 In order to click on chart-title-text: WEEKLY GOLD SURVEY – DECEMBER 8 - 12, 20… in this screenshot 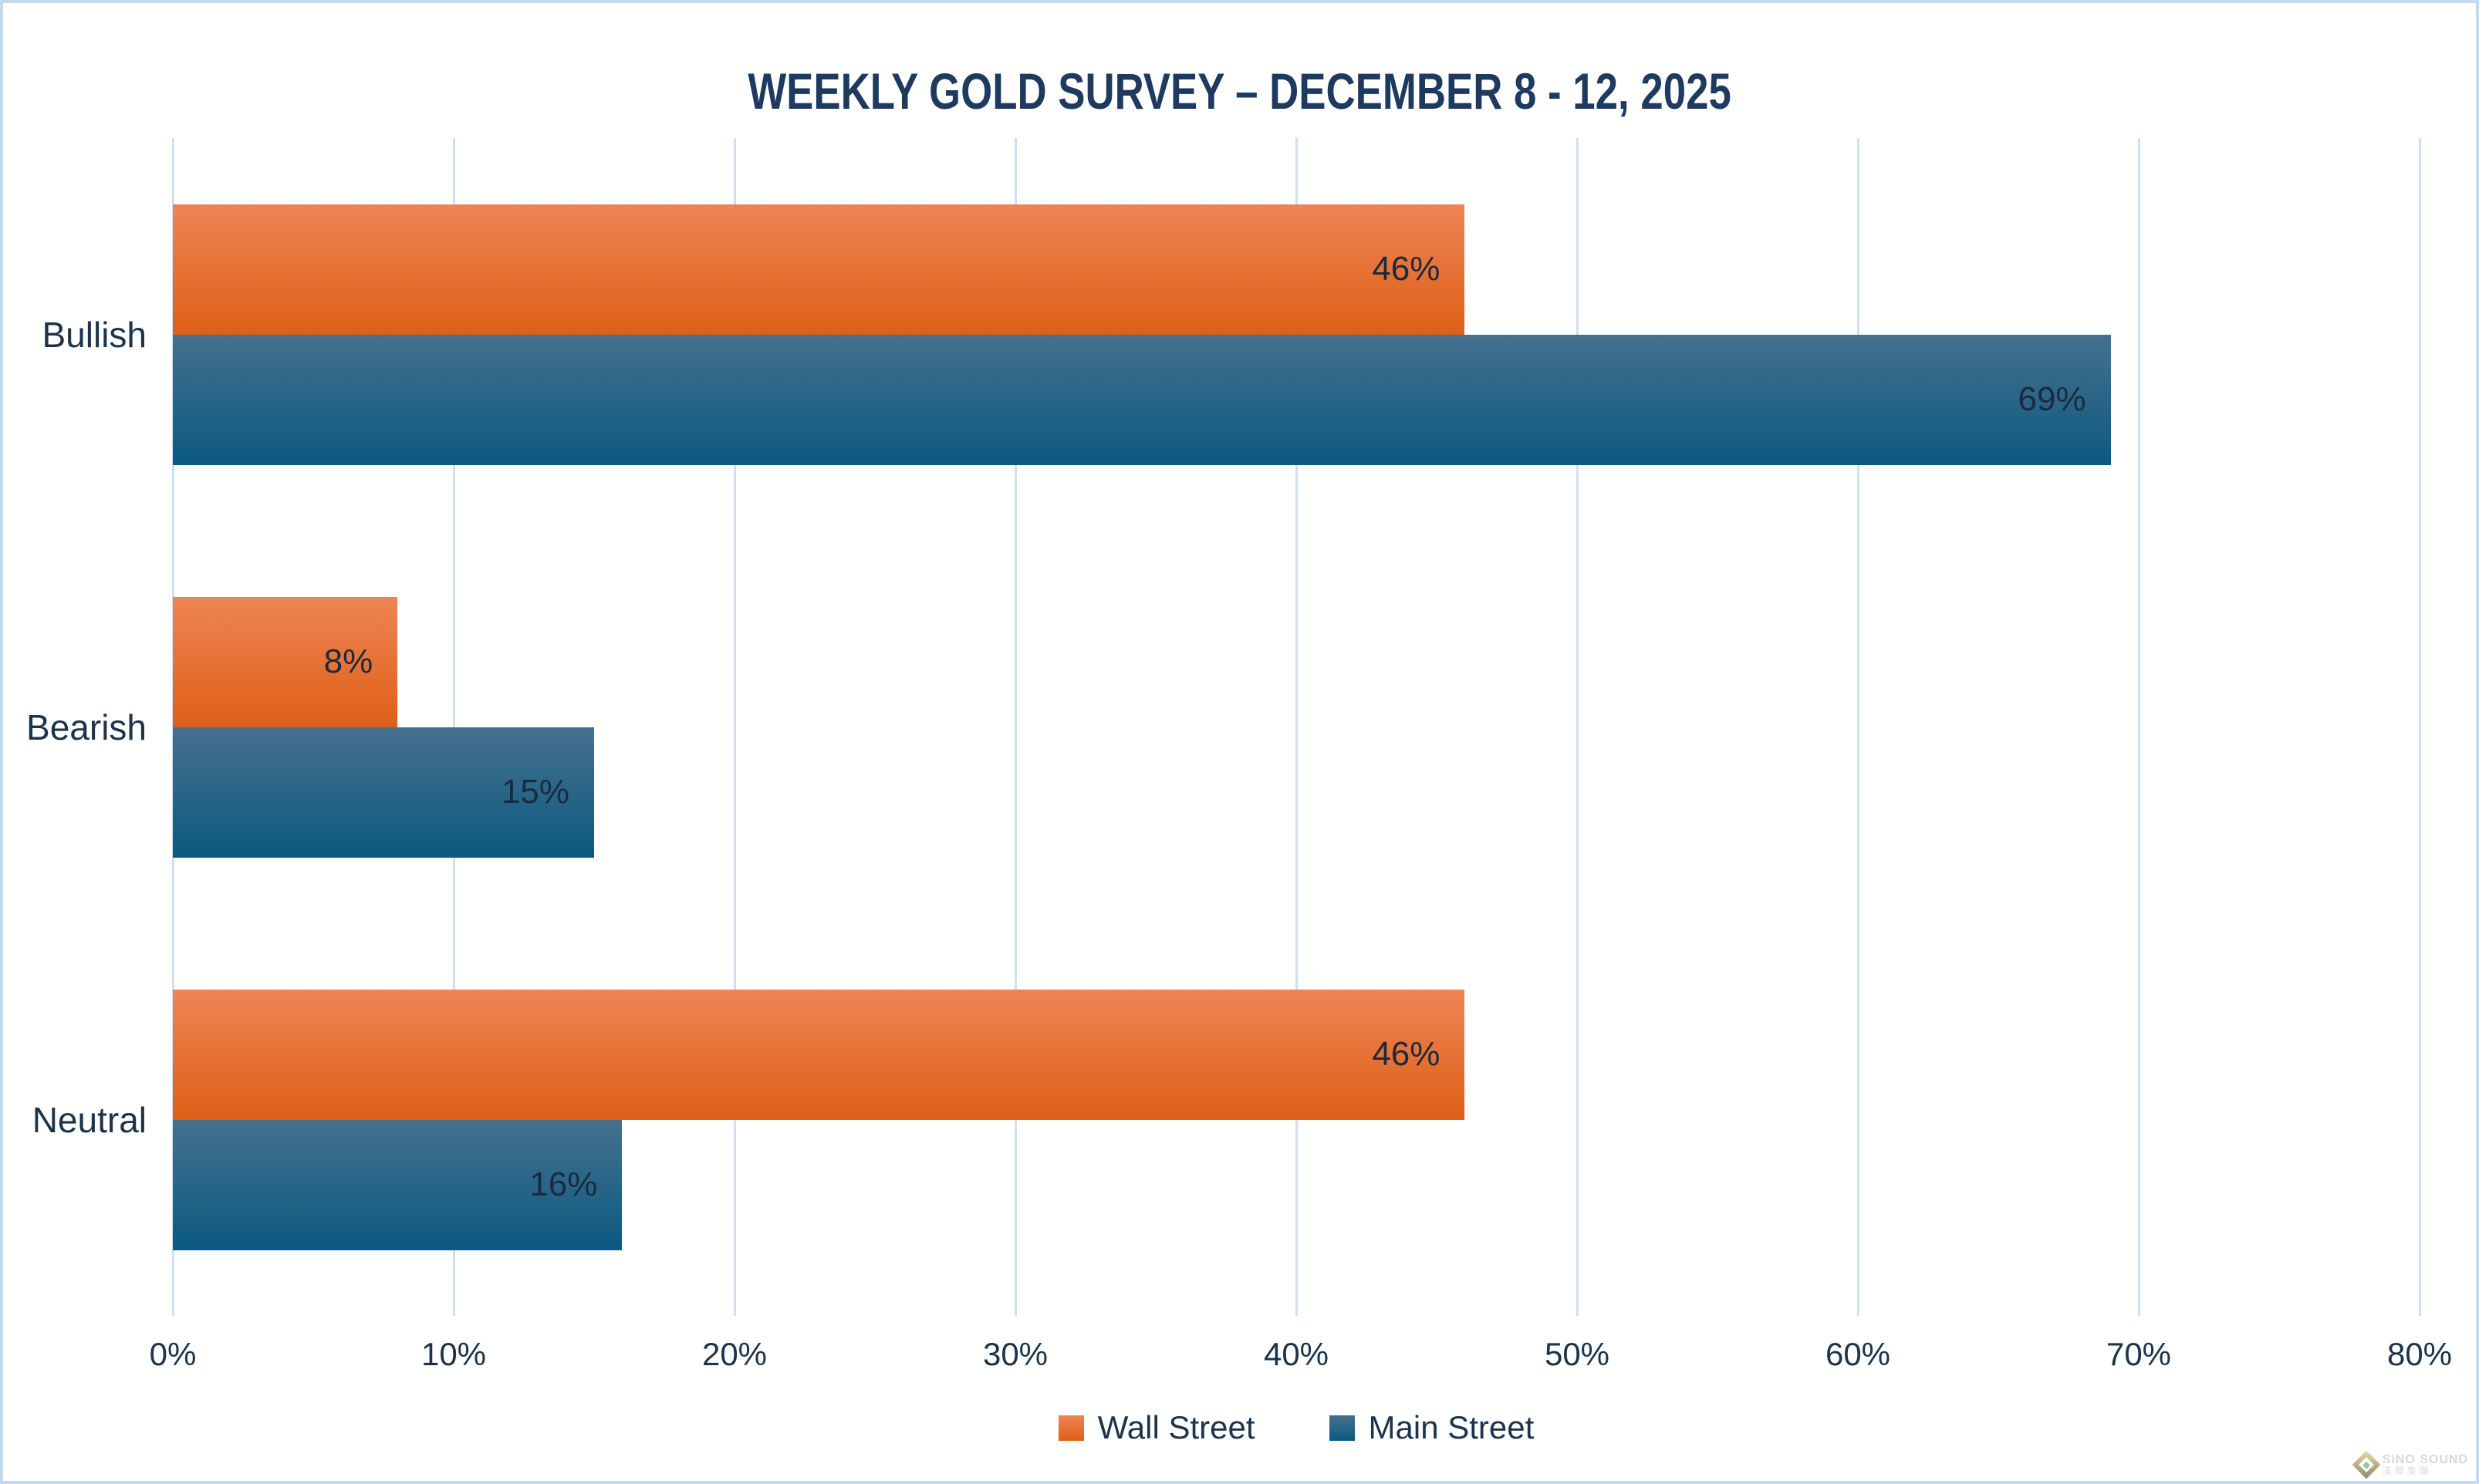, I will do `click(1239, 91)`.